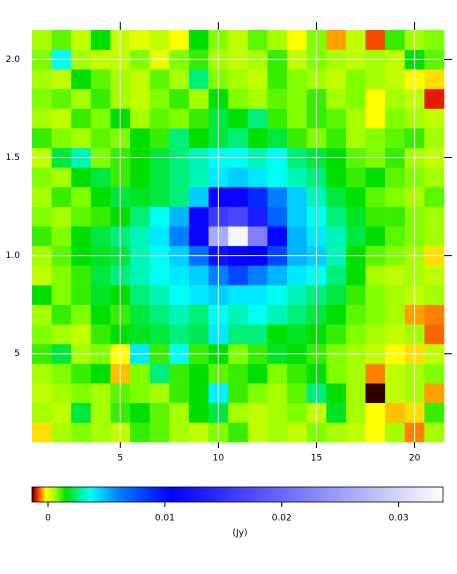 The height and width of the screenshot is (574, 457). What do you see at coordinates (17, 354) in the screenshot?
I see `y-tick-label: 5` at bounding box center [17, 354].